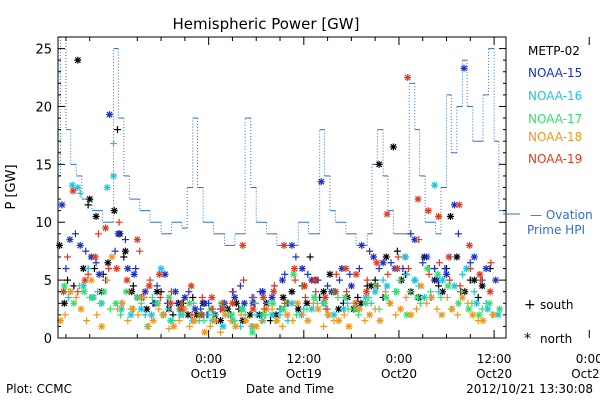 Image resolution: width=600 pixels, height=400 pixels. I want to click on x-axis-label: Date and Time, so click(290, 389).